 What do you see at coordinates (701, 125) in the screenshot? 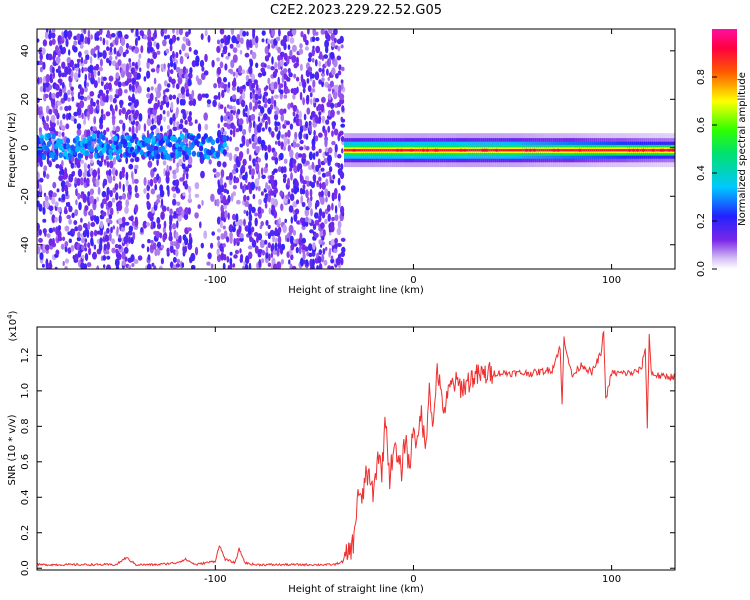
I see `colorbar-tick-label: 0.6` at bounding box center [701, 125].